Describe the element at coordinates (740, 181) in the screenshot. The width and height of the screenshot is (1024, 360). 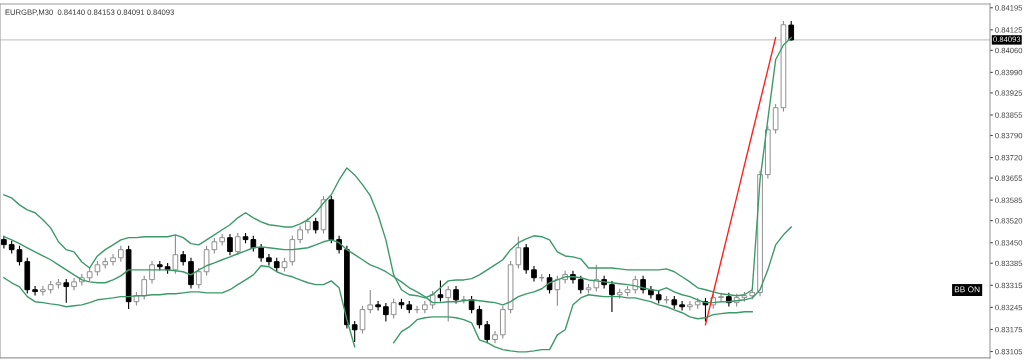
I see `line-series` at that location.